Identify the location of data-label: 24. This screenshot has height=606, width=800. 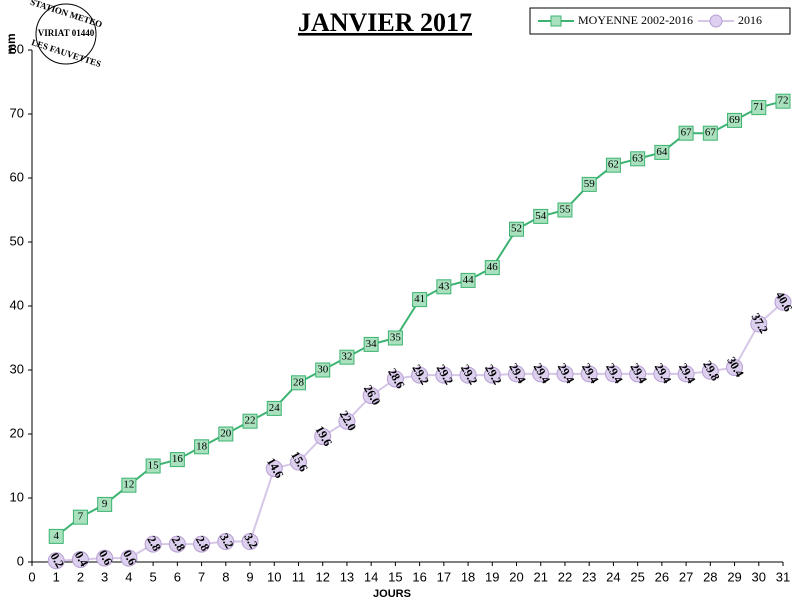
(275, 408).